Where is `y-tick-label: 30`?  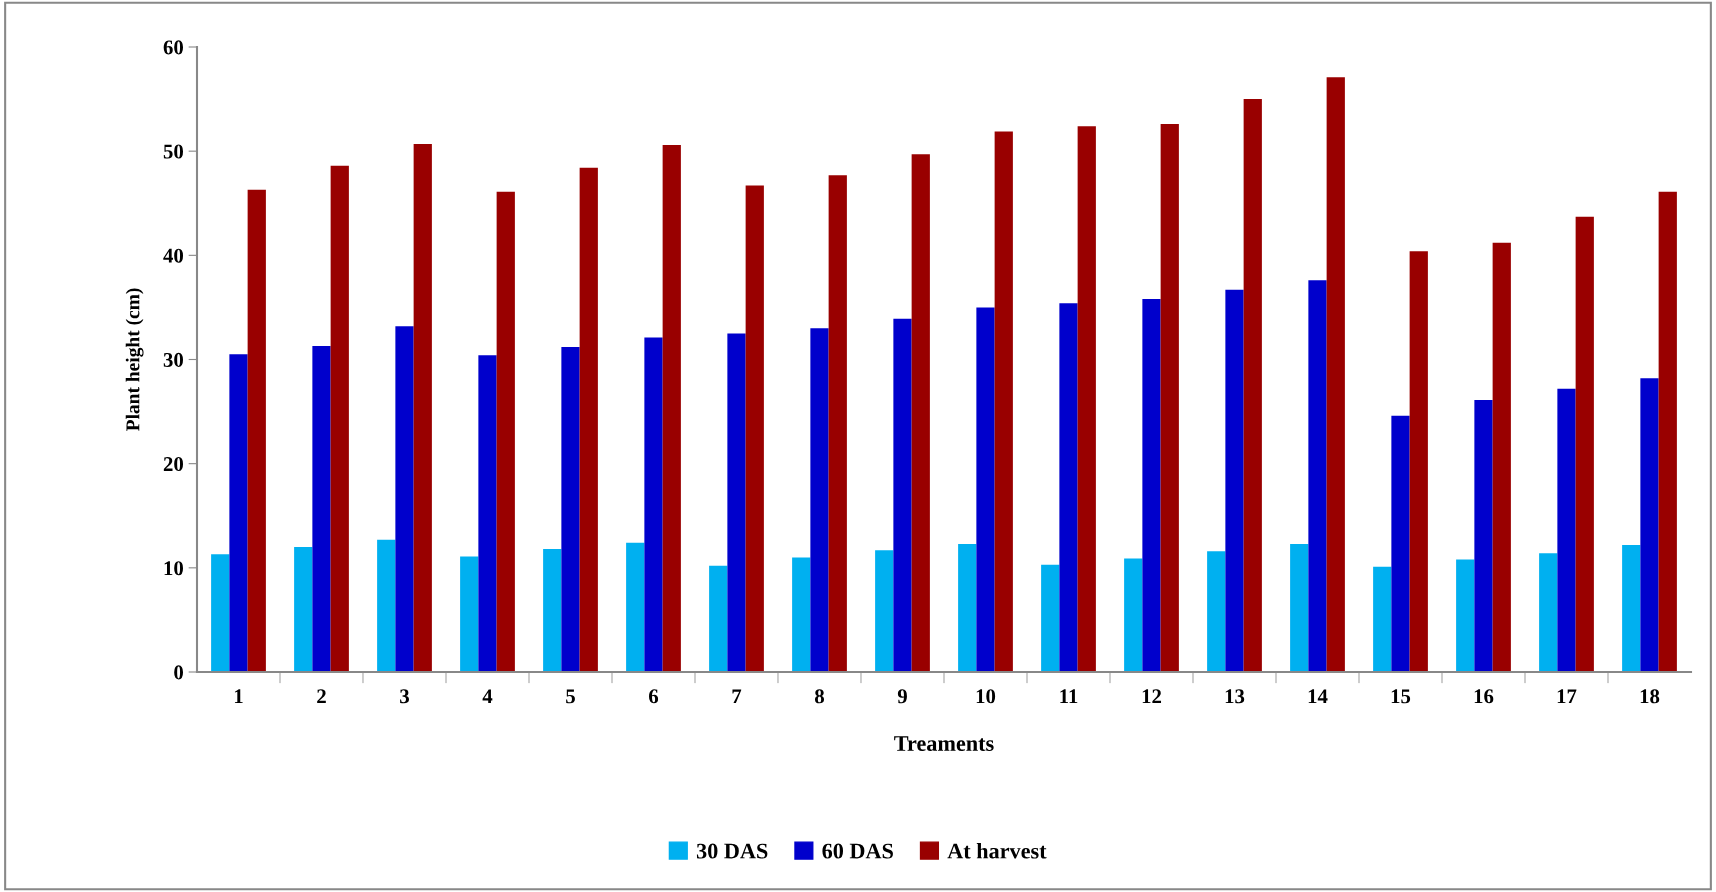 y-tick-label: 30 is located at coordinates (173, 359).